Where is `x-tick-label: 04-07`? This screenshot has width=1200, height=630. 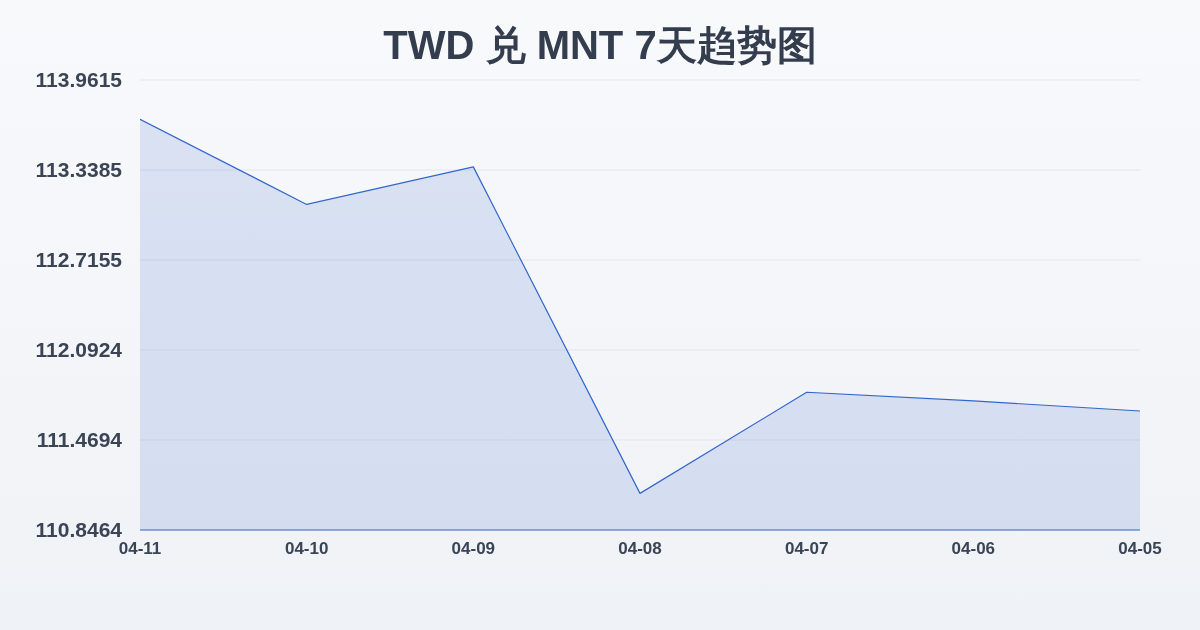
x-tick-label: 04-07 is located at coordinates (806, 549).